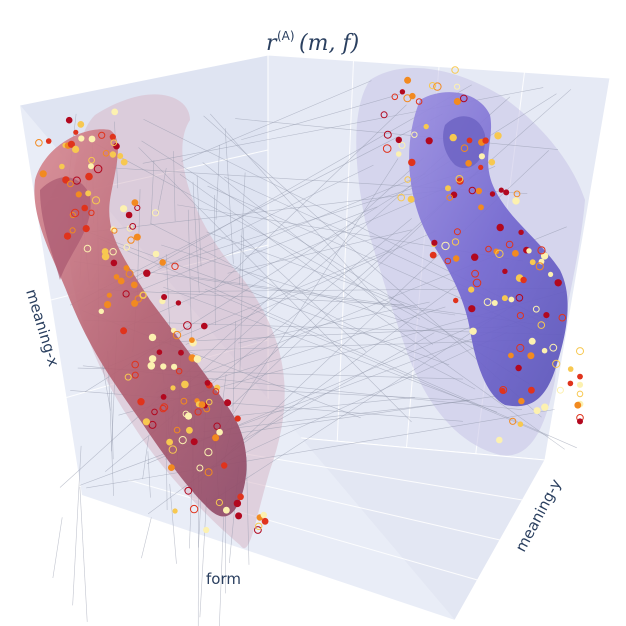 This screenshot has width=626, height=626. I want to click on red-surface-fold, so click(65, 228).